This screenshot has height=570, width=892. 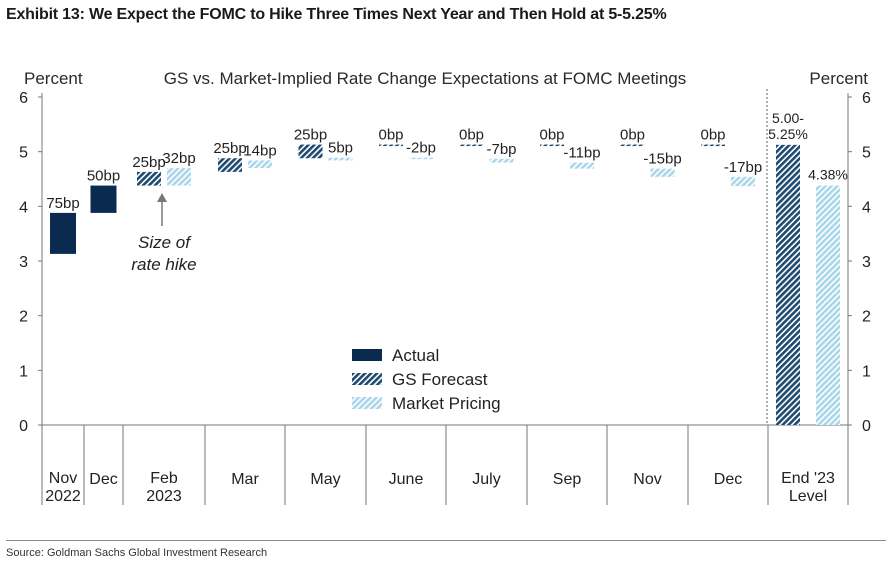 I want to click on source-divider, so click(x=446, y=540).